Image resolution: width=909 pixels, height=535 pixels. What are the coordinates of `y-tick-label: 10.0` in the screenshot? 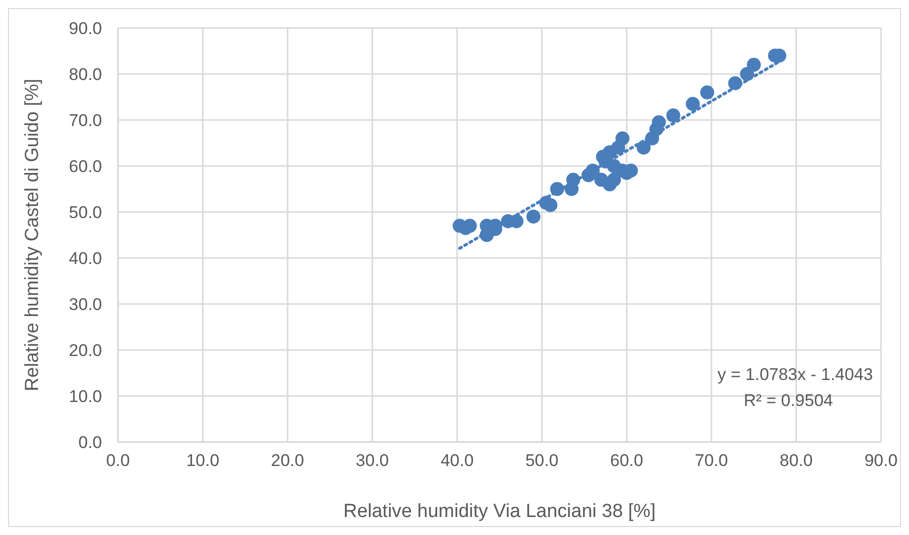 It's located at (85, 396).